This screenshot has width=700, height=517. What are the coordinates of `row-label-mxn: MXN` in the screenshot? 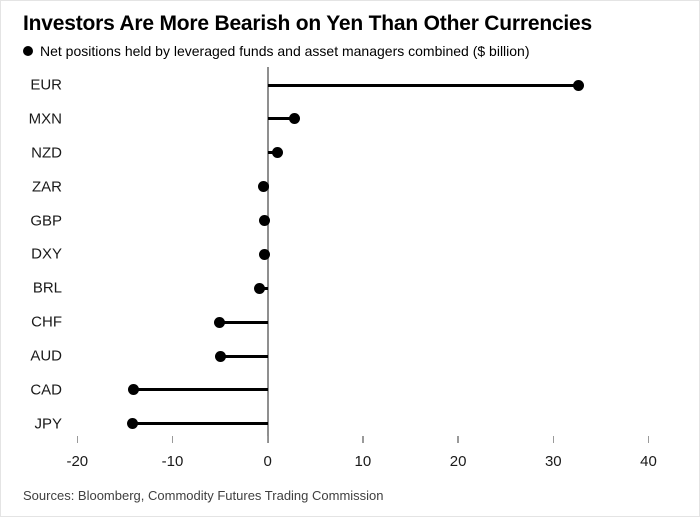 It's located at (45, 119).